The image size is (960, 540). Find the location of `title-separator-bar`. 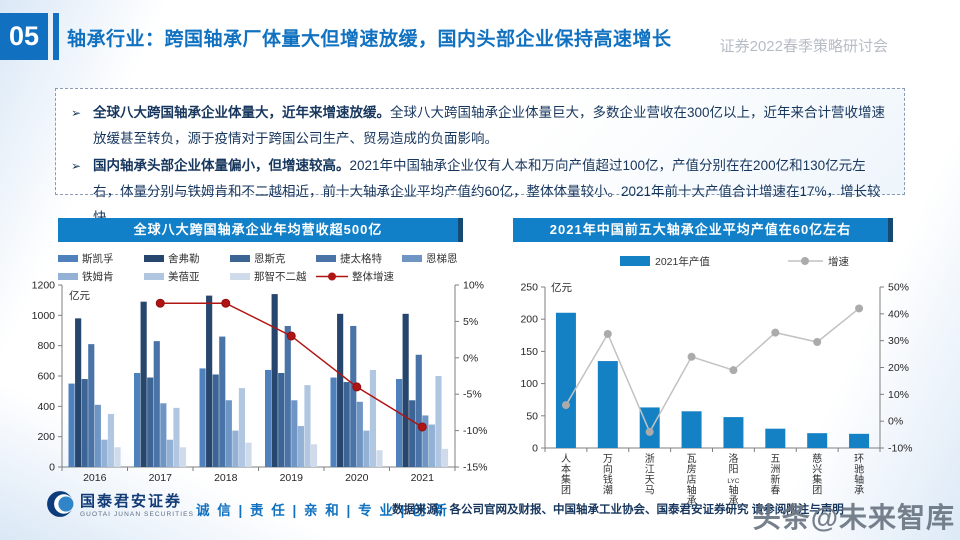

title-separator-bar is located at coordinates (56, 36).